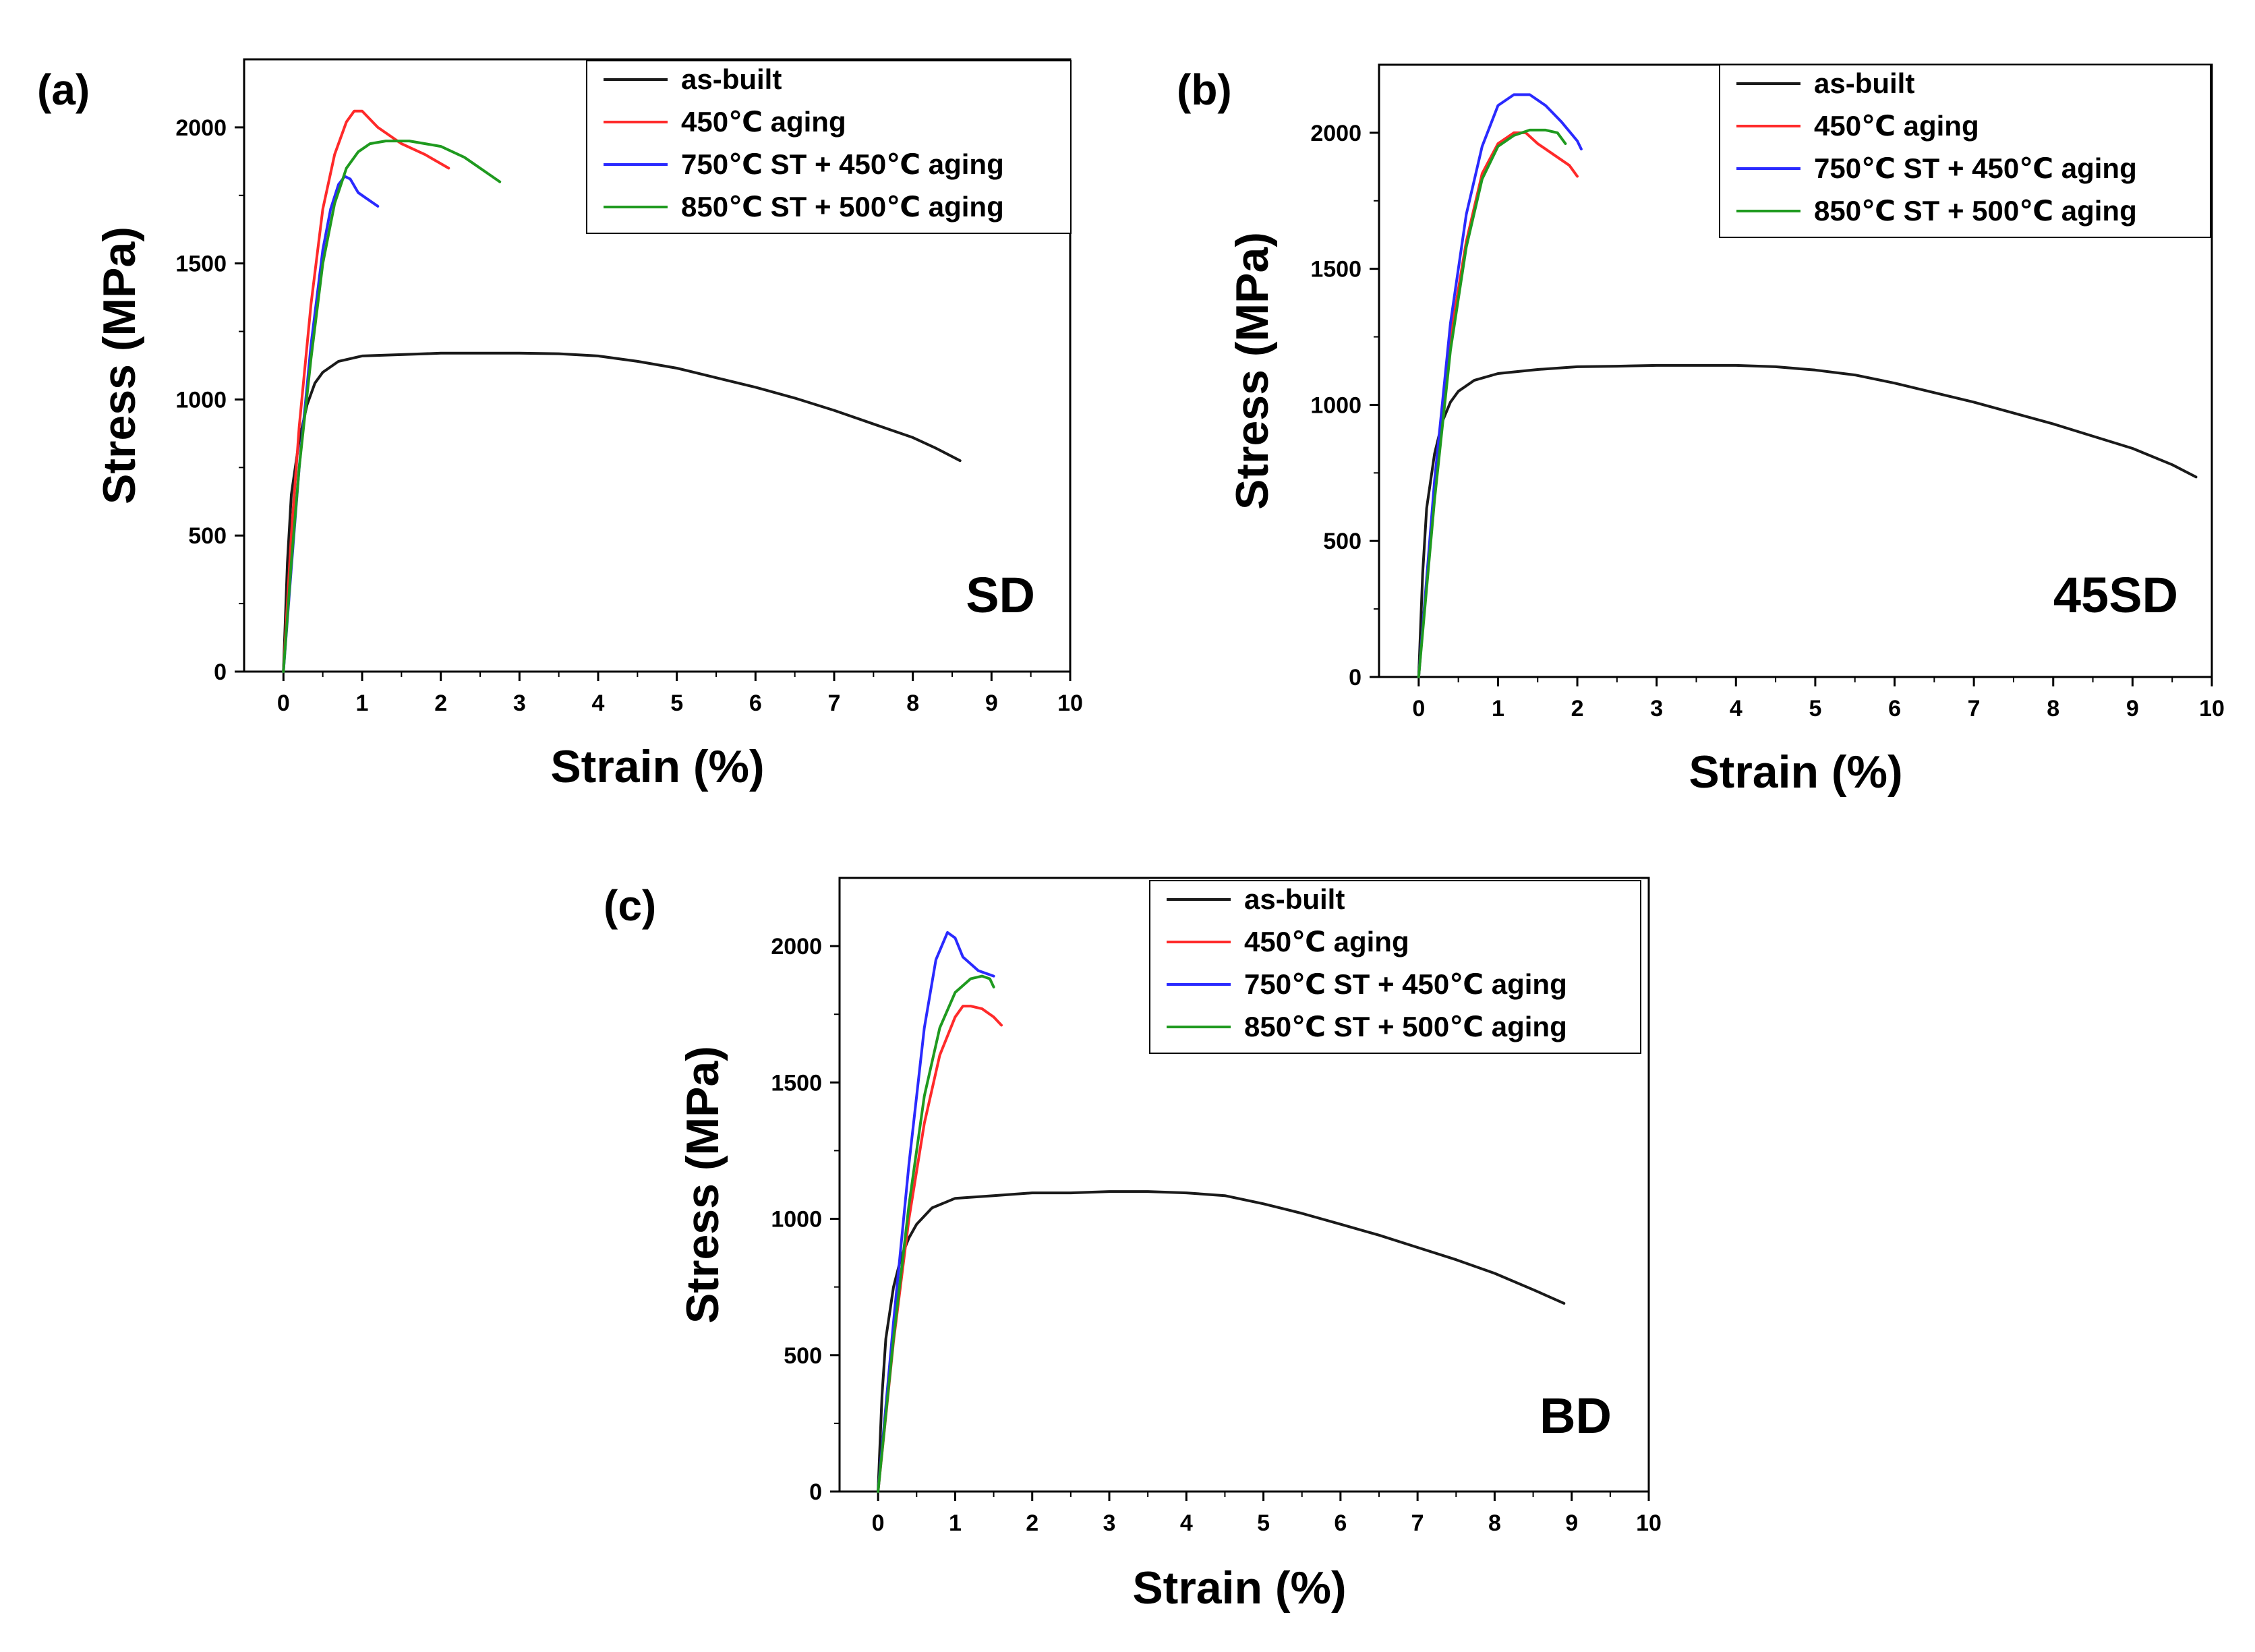 Image resolution: width=2255 pixels, height=1652 pixels. Describe the element at coordinates (2115, 595) in the screenshot. I see `direction-label: 45SD` at that location.